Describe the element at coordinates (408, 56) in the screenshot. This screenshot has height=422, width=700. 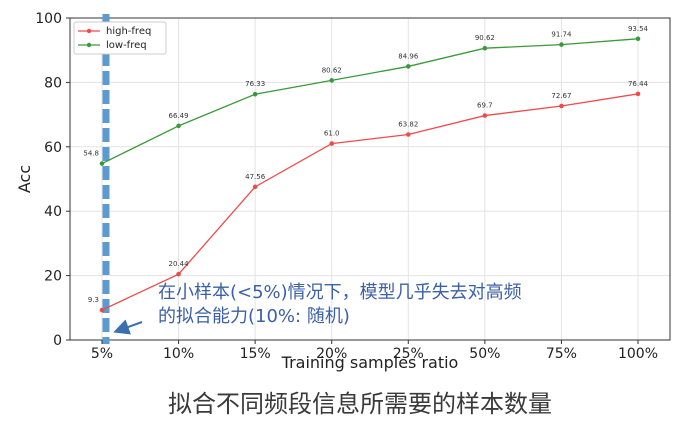
I see `data-label-low-freq-4: 84.96` at that location.